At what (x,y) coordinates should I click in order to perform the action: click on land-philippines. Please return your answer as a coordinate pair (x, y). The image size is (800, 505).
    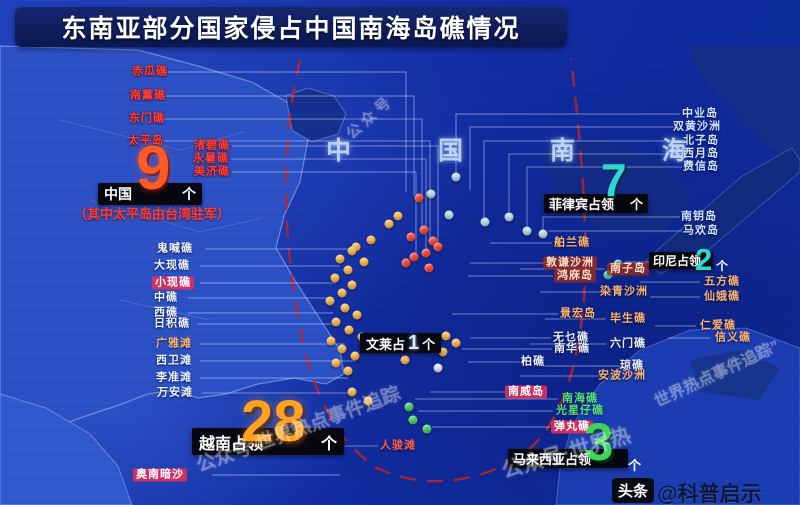
    Looking at the image, I should click on (744, 107).